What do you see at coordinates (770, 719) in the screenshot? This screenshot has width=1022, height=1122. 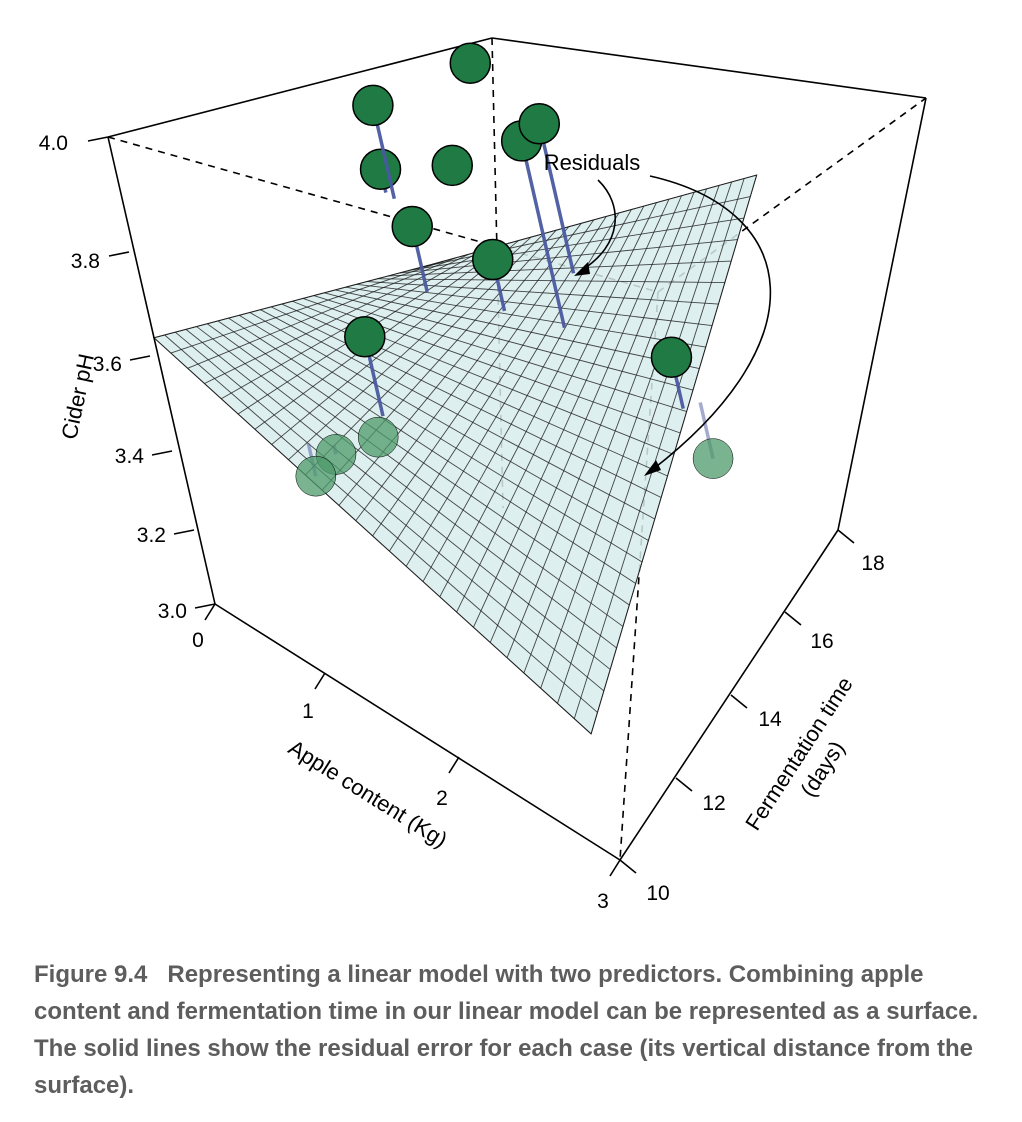 I see `y-tick-label: 14` at bounding box center [770, 719].